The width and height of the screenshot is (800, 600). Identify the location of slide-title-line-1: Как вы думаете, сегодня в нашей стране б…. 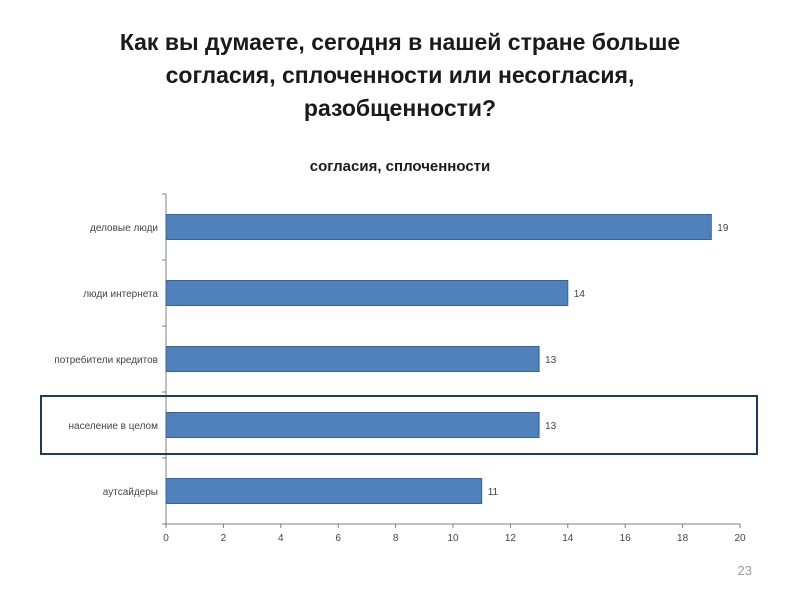
(400, 42).